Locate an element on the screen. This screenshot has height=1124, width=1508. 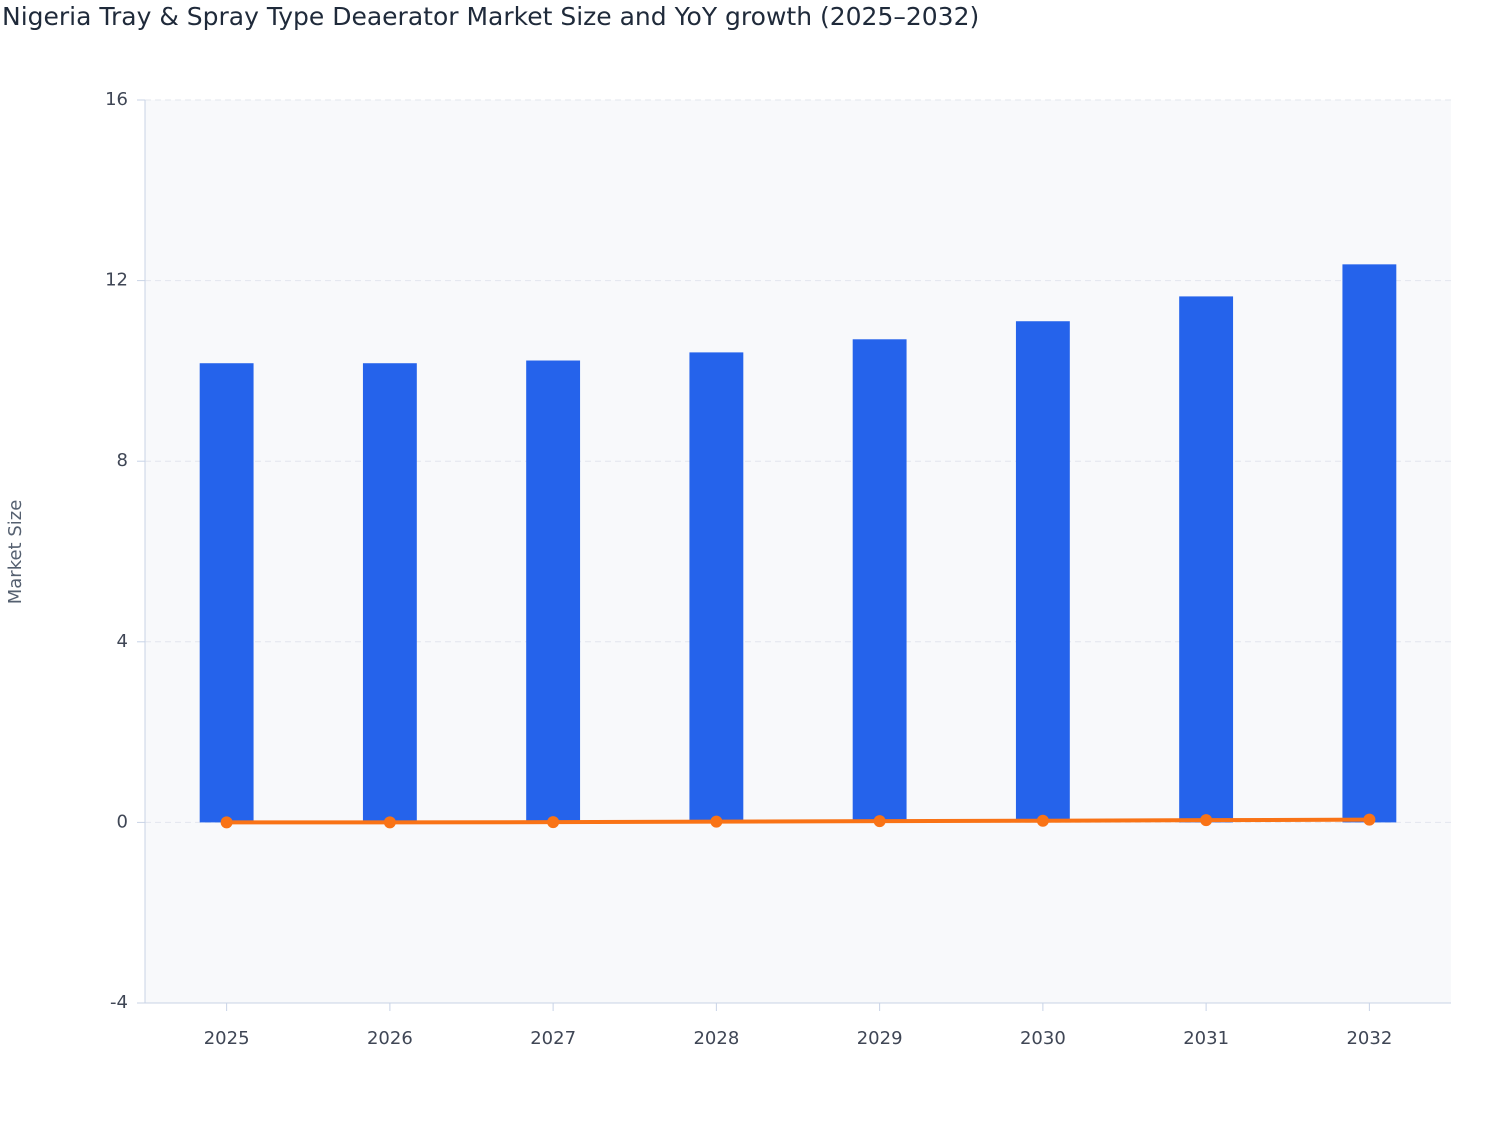
x-tick-label: 2027 is located at coordinates (553, 1038).